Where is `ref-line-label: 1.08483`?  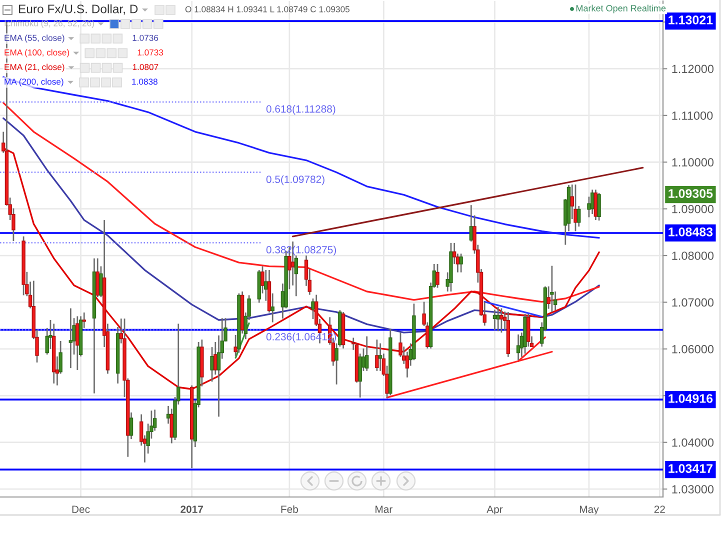 ref-line-label: 1.08483 is located at coordinates (690, 231).